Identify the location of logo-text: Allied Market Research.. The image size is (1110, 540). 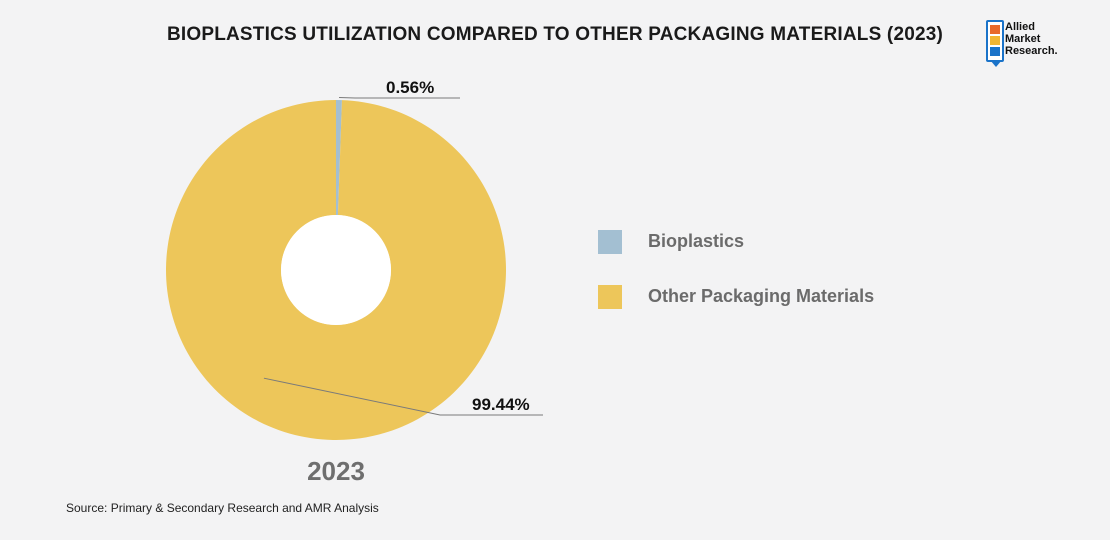
(1031, 39).